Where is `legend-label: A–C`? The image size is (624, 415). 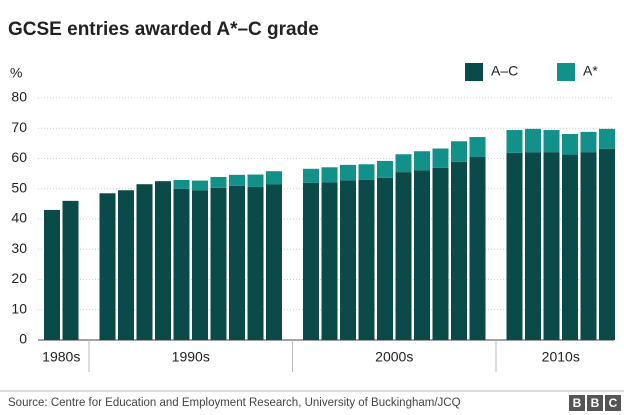 legend-label: A–C is located at coordinates (504, 71).